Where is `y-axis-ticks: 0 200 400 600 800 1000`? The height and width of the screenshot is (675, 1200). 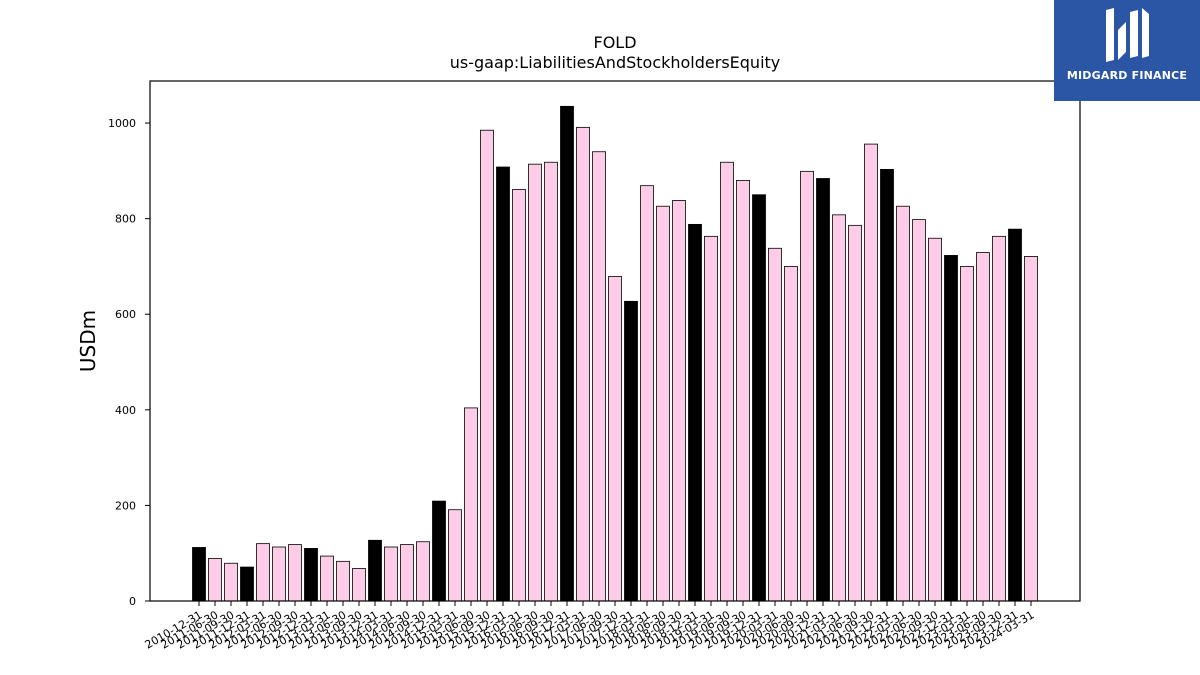
y-axis-ticks: 0 200 400 600 800 1000 is located at coordinates (129, 362).